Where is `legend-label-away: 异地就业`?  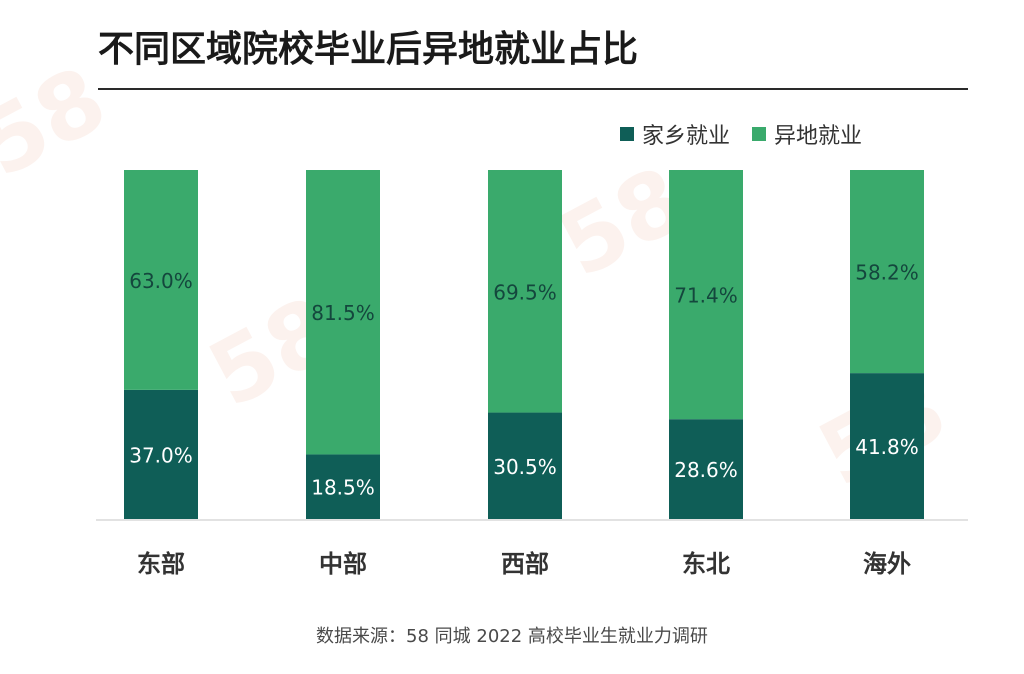 legend-label-away: 异地就业 is located at coordinates (818, 136).